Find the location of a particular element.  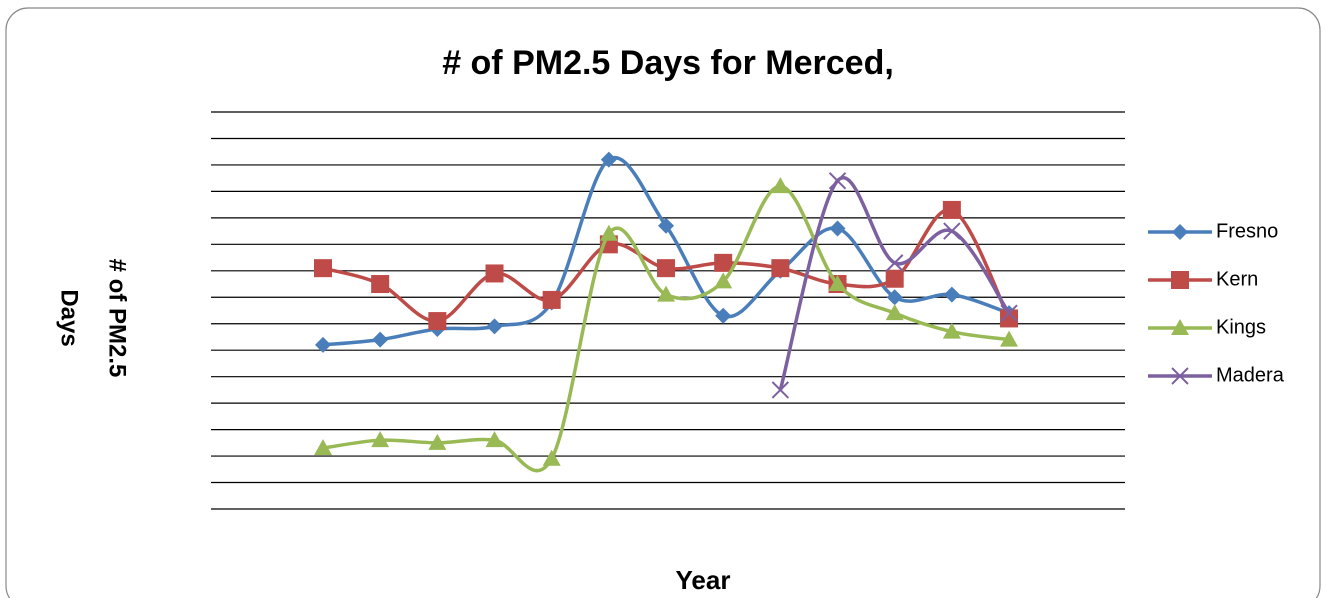

y-axis-label-line: Days is located at coordinates (69, 317).